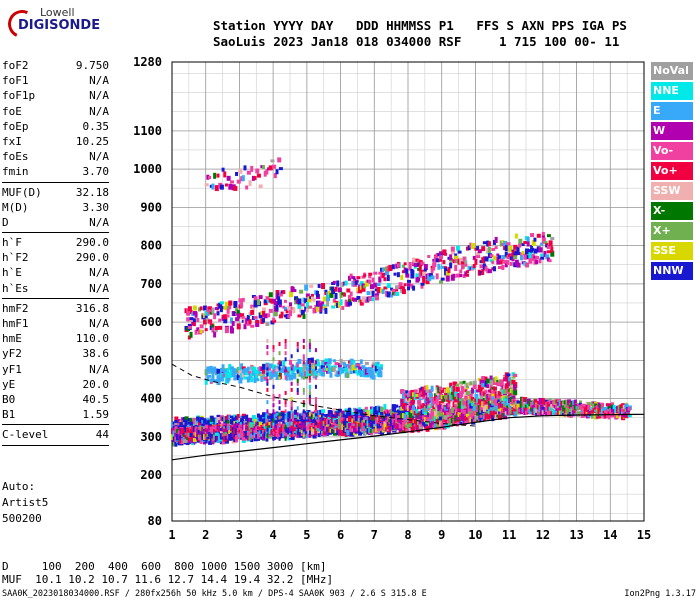 This screenshot has width=700, height=600. I want to click on x-tick-label: 7, so click(374, 535).